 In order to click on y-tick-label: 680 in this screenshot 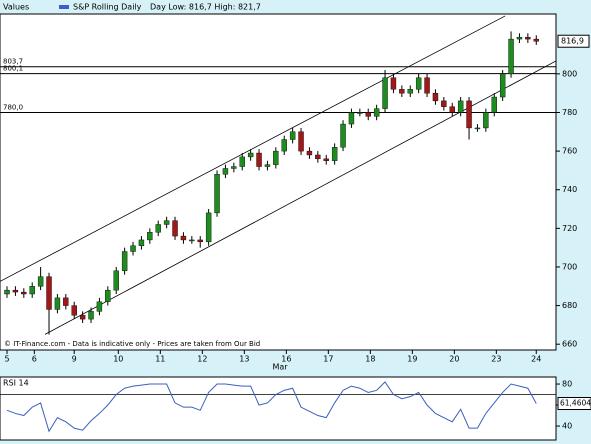, I will do `click(569, 305)`.